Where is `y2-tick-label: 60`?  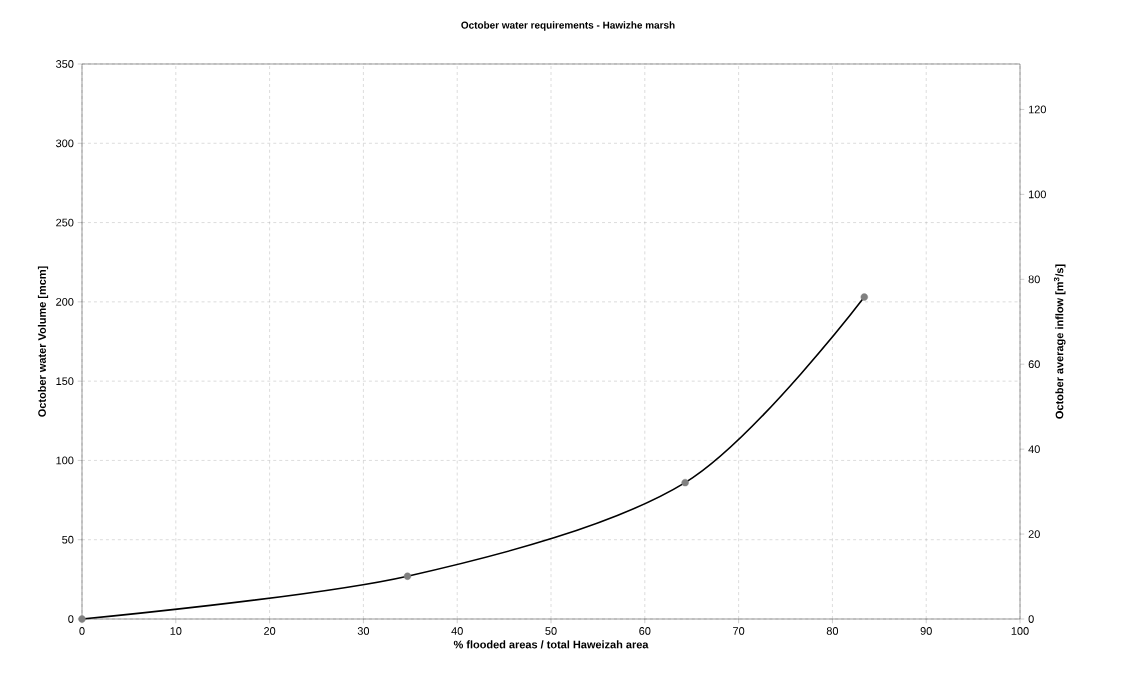 y2-tick-label: 60 is located at coordinates (1034, 364).